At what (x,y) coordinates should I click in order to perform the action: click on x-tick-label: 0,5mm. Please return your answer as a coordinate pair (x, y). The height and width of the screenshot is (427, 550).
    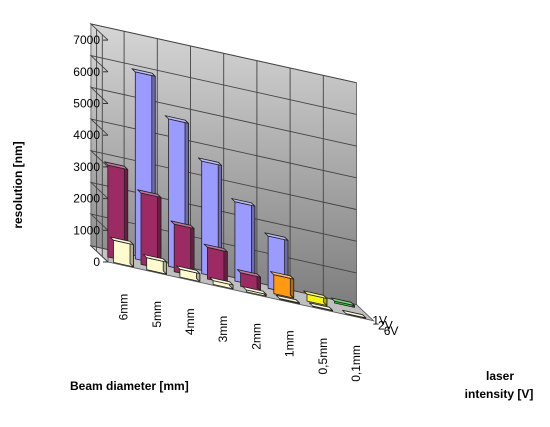
    Looking at the image, I should click on (323, 356).